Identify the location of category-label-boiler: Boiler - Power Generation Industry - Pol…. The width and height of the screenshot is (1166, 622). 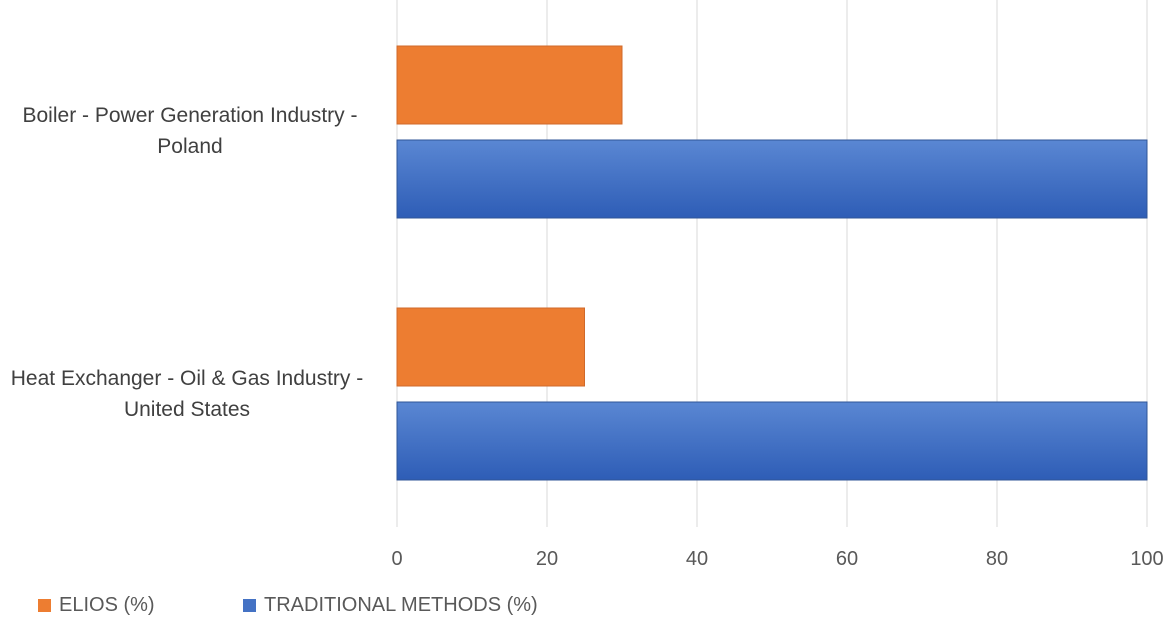
(190, 131).